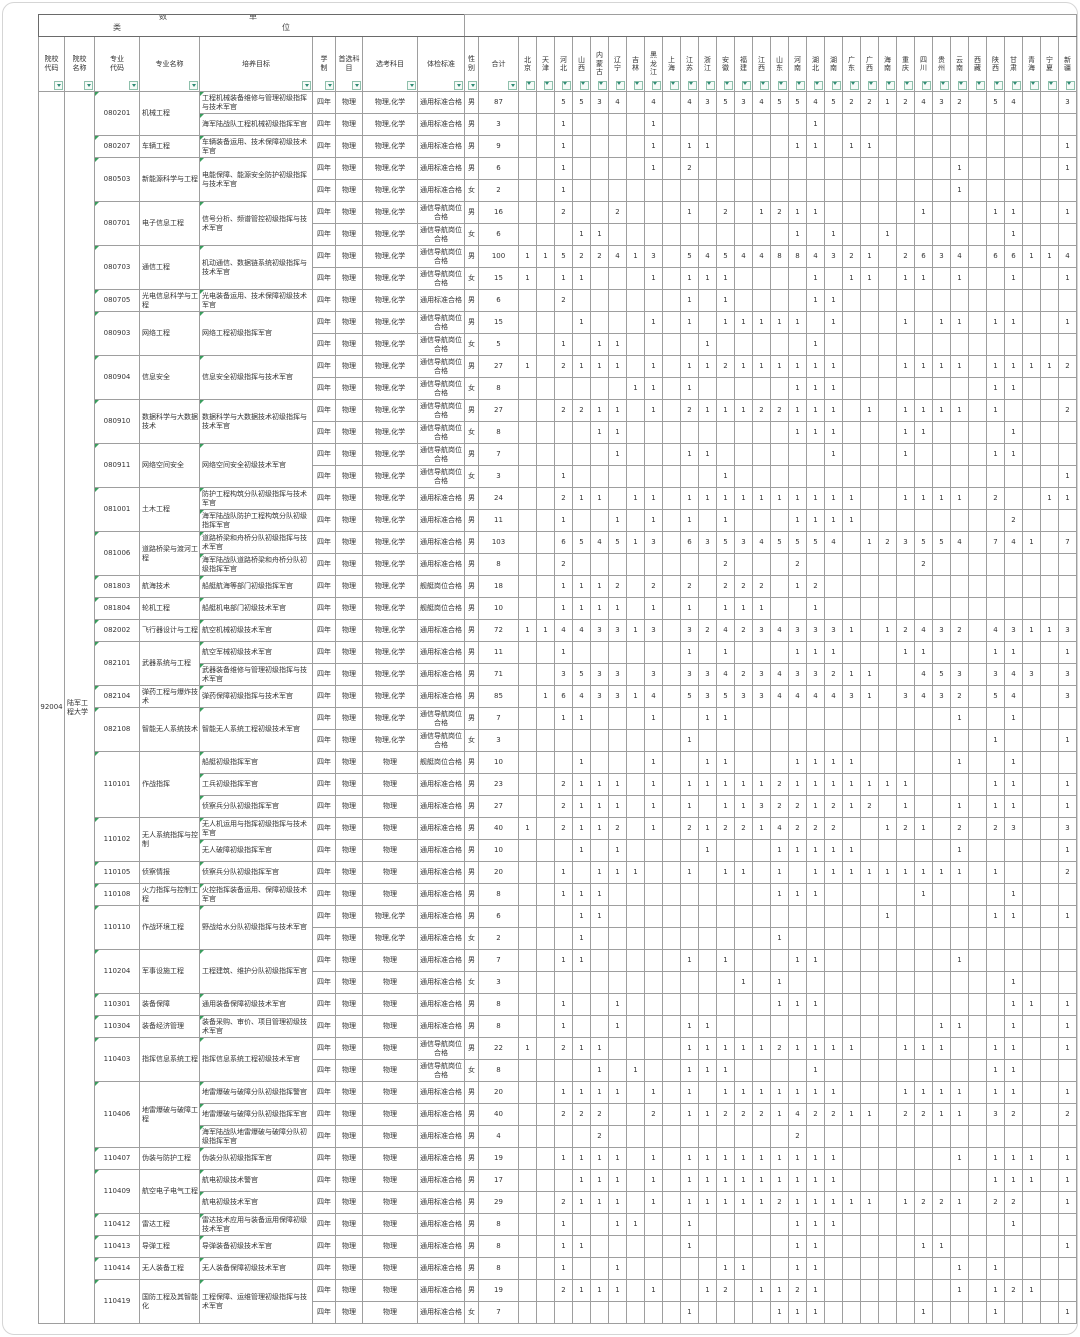  I want to click on plan-count-cell-湖北: 1, so click(815, 872).